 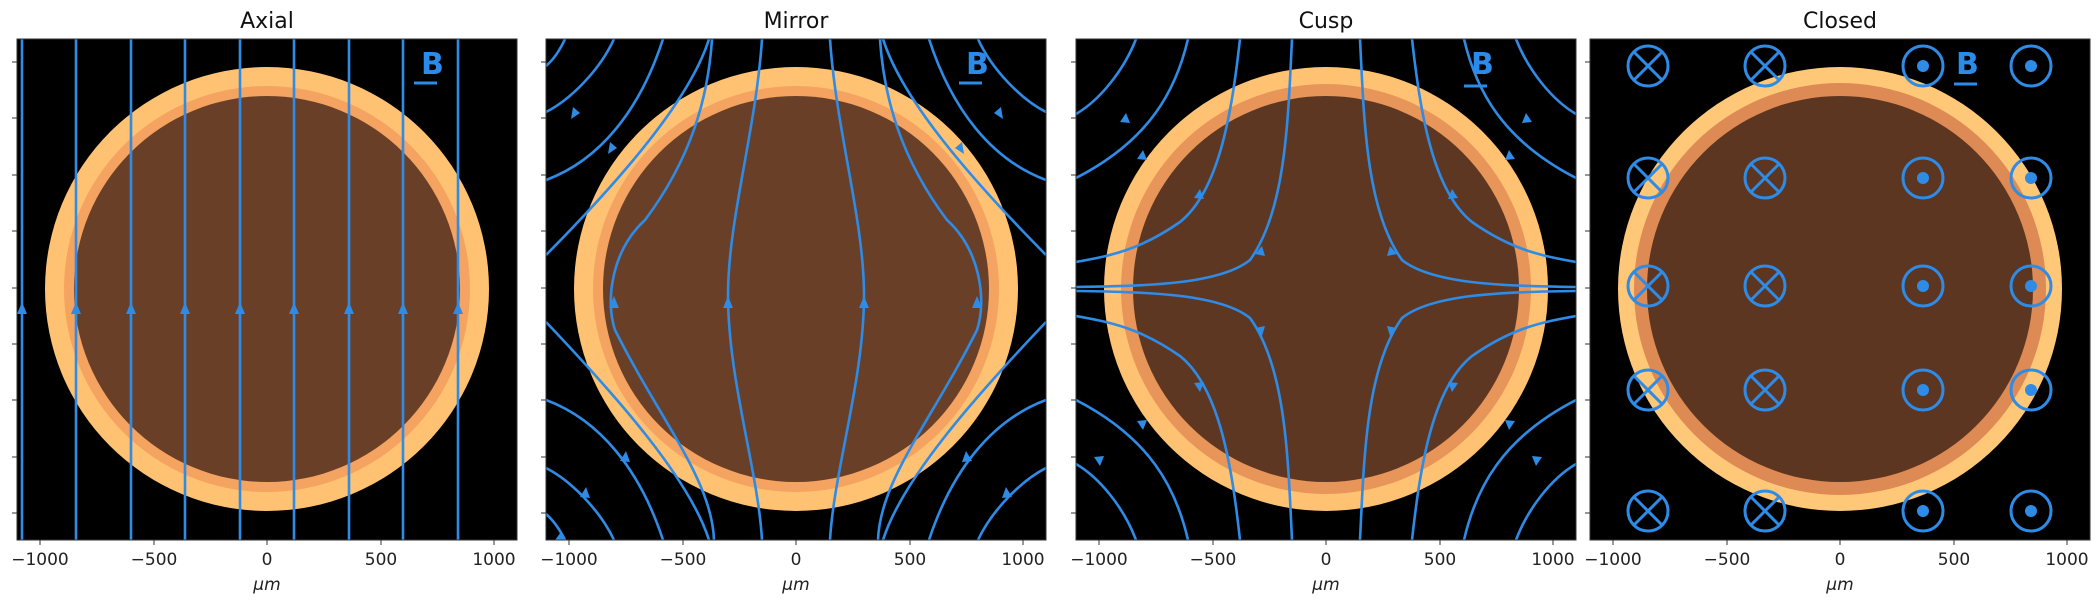 What do you see at coordinates (1706, 288) in the screenshot?
I see `into-page-icons` at bounding box center [1706, 288].